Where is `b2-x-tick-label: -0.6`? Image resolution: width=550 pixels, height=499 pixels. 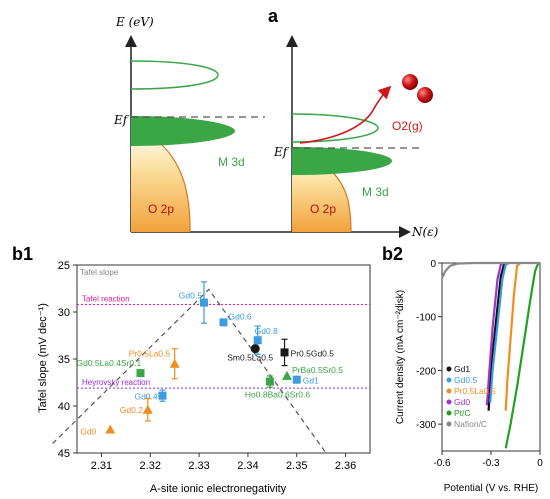 b2-x-tick-label: -0.6 is located at coordinates (442, 463).